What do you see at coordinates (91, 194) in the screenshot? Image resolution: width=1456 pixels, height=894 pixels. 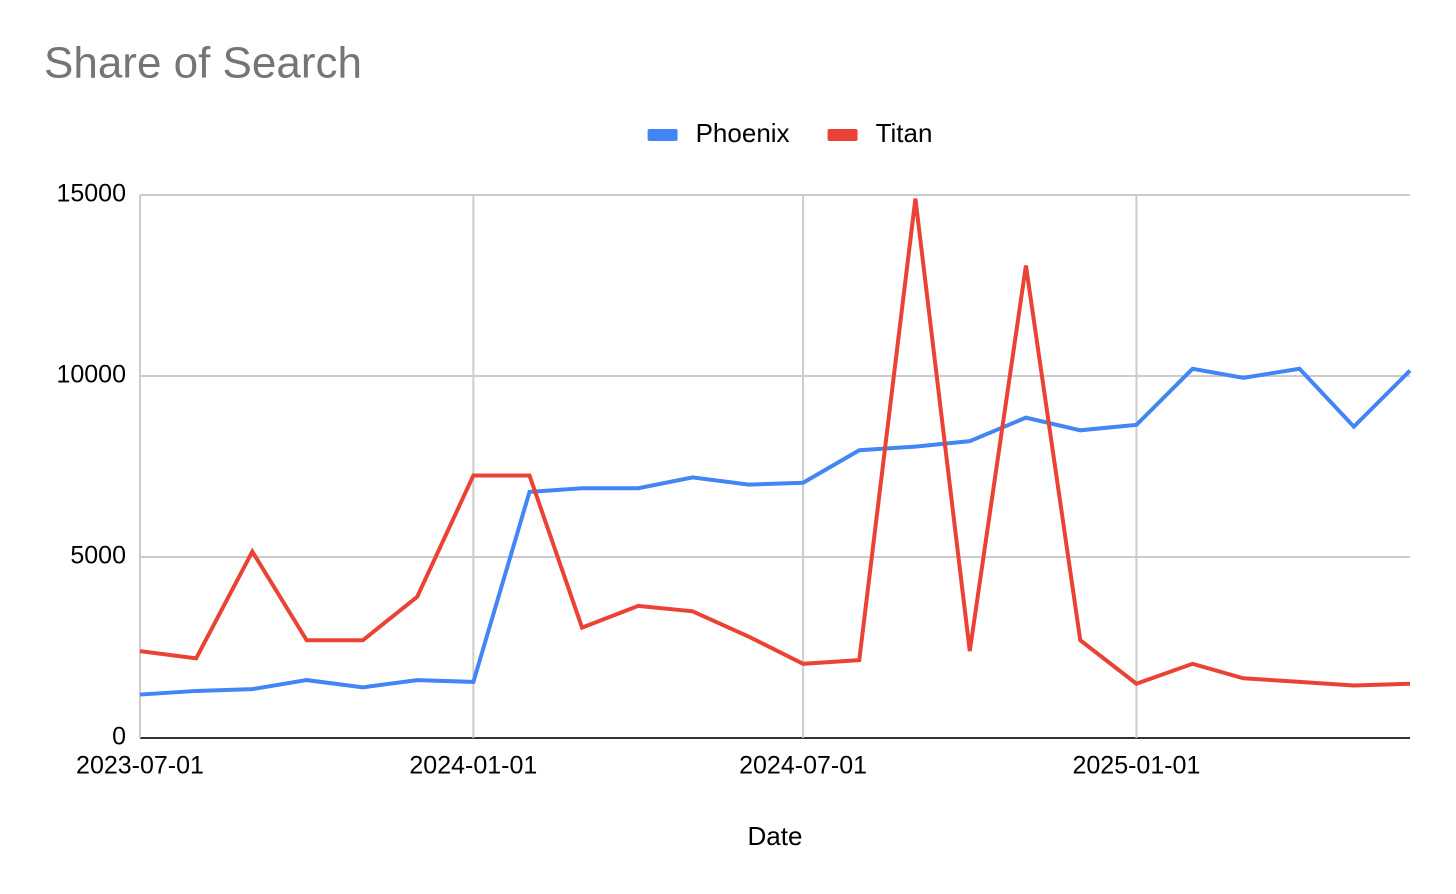 I see `y-tick-label: 15000` at bounding box center [91, 194].